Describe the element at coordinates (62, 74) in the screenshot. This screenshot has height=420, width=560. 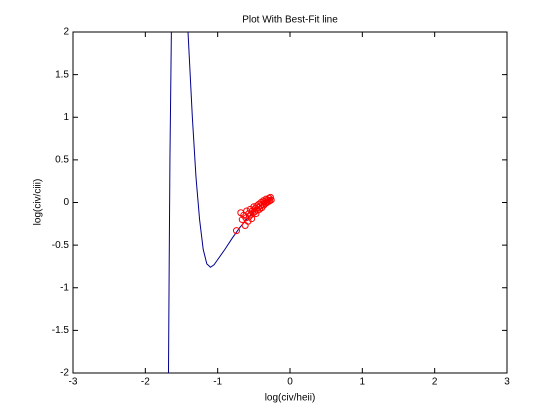
I see `y-tick-label: 1.5` at that location.